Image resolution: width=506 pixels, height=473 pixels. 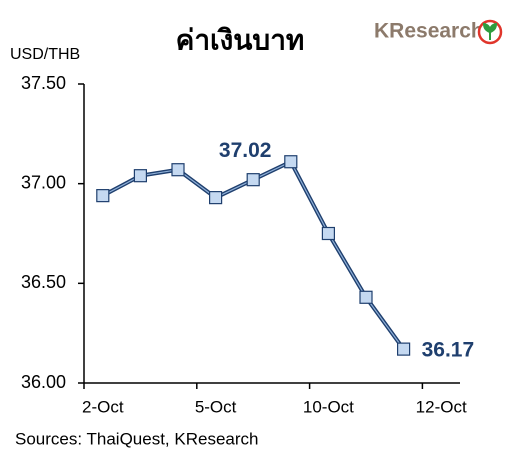 I want to click on chart-title: ค่าเงินบาท, so click(x=240, y=39).